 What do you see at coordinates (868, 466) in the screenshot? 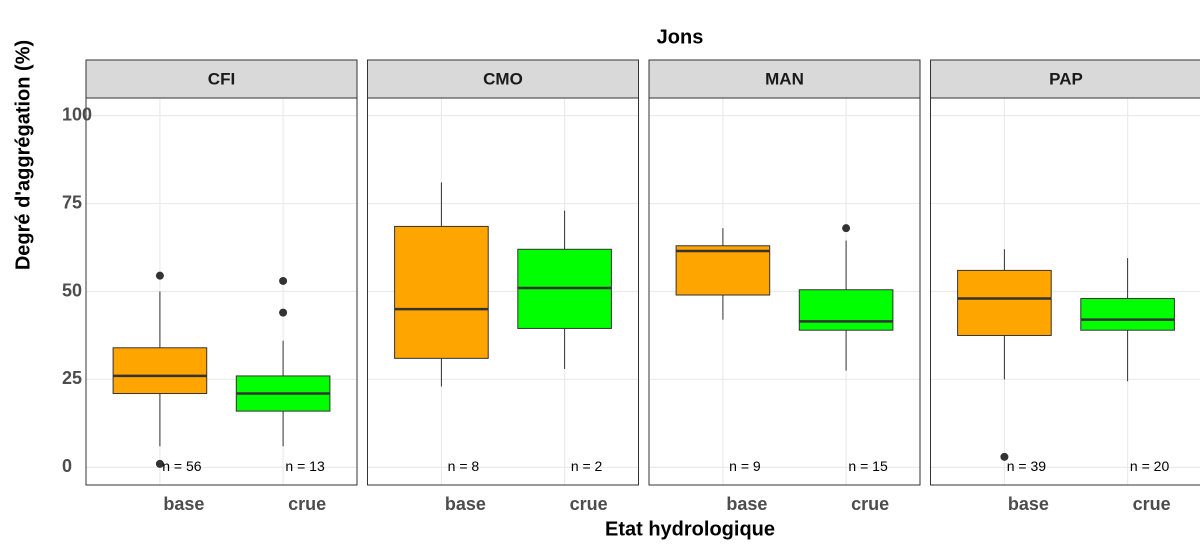
I see `n-label: n = 15` at bounding box center [868, 466].